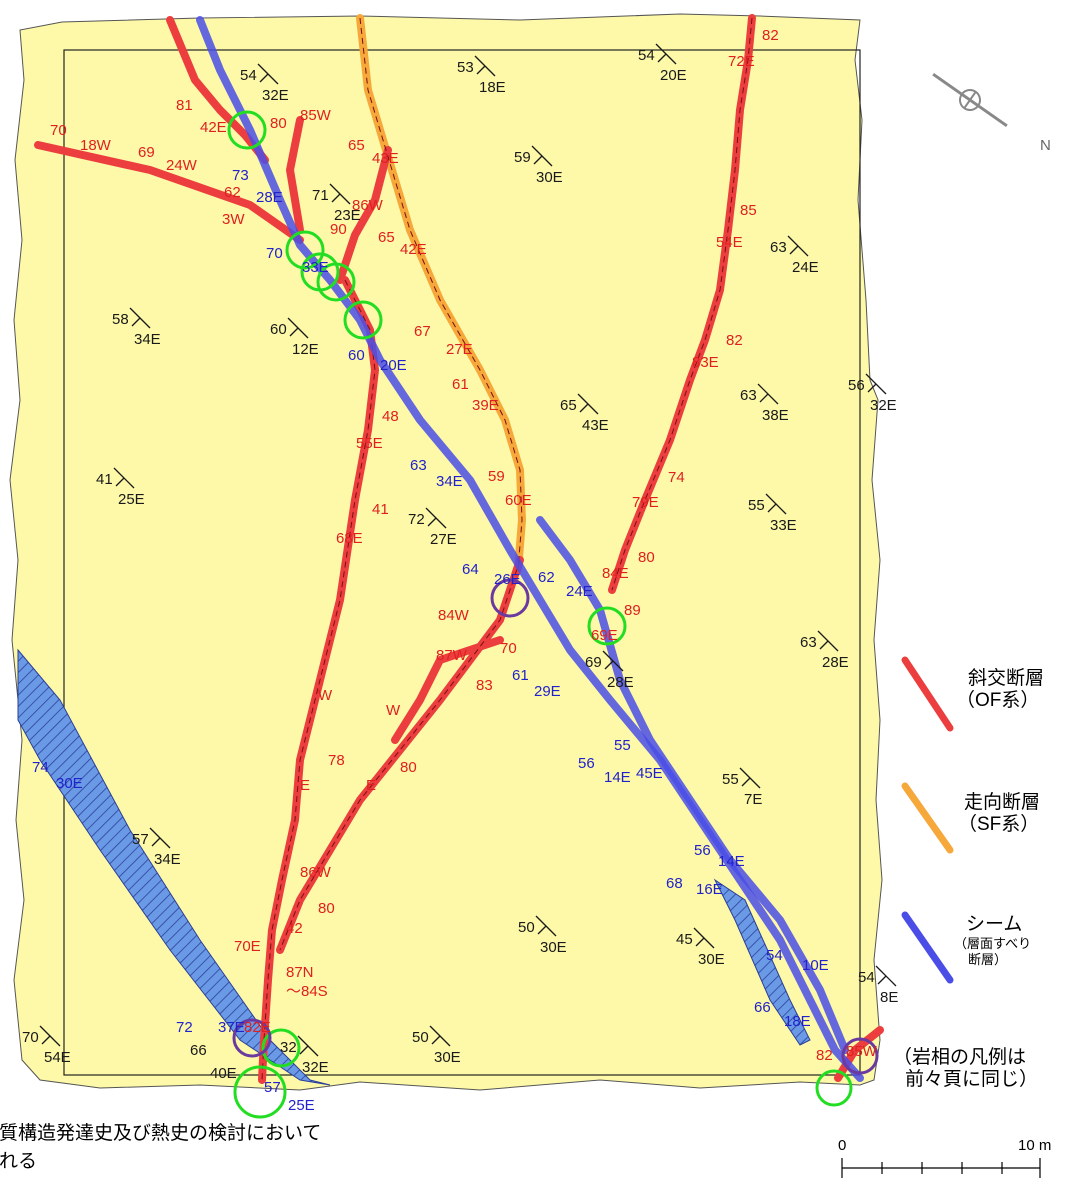 The width and height of the screenshot is (1091, 1191). What do you see at coordinates (454, 615) in the screenshot?
I see `fault-label: 84W` at bounding box center [454, 615].